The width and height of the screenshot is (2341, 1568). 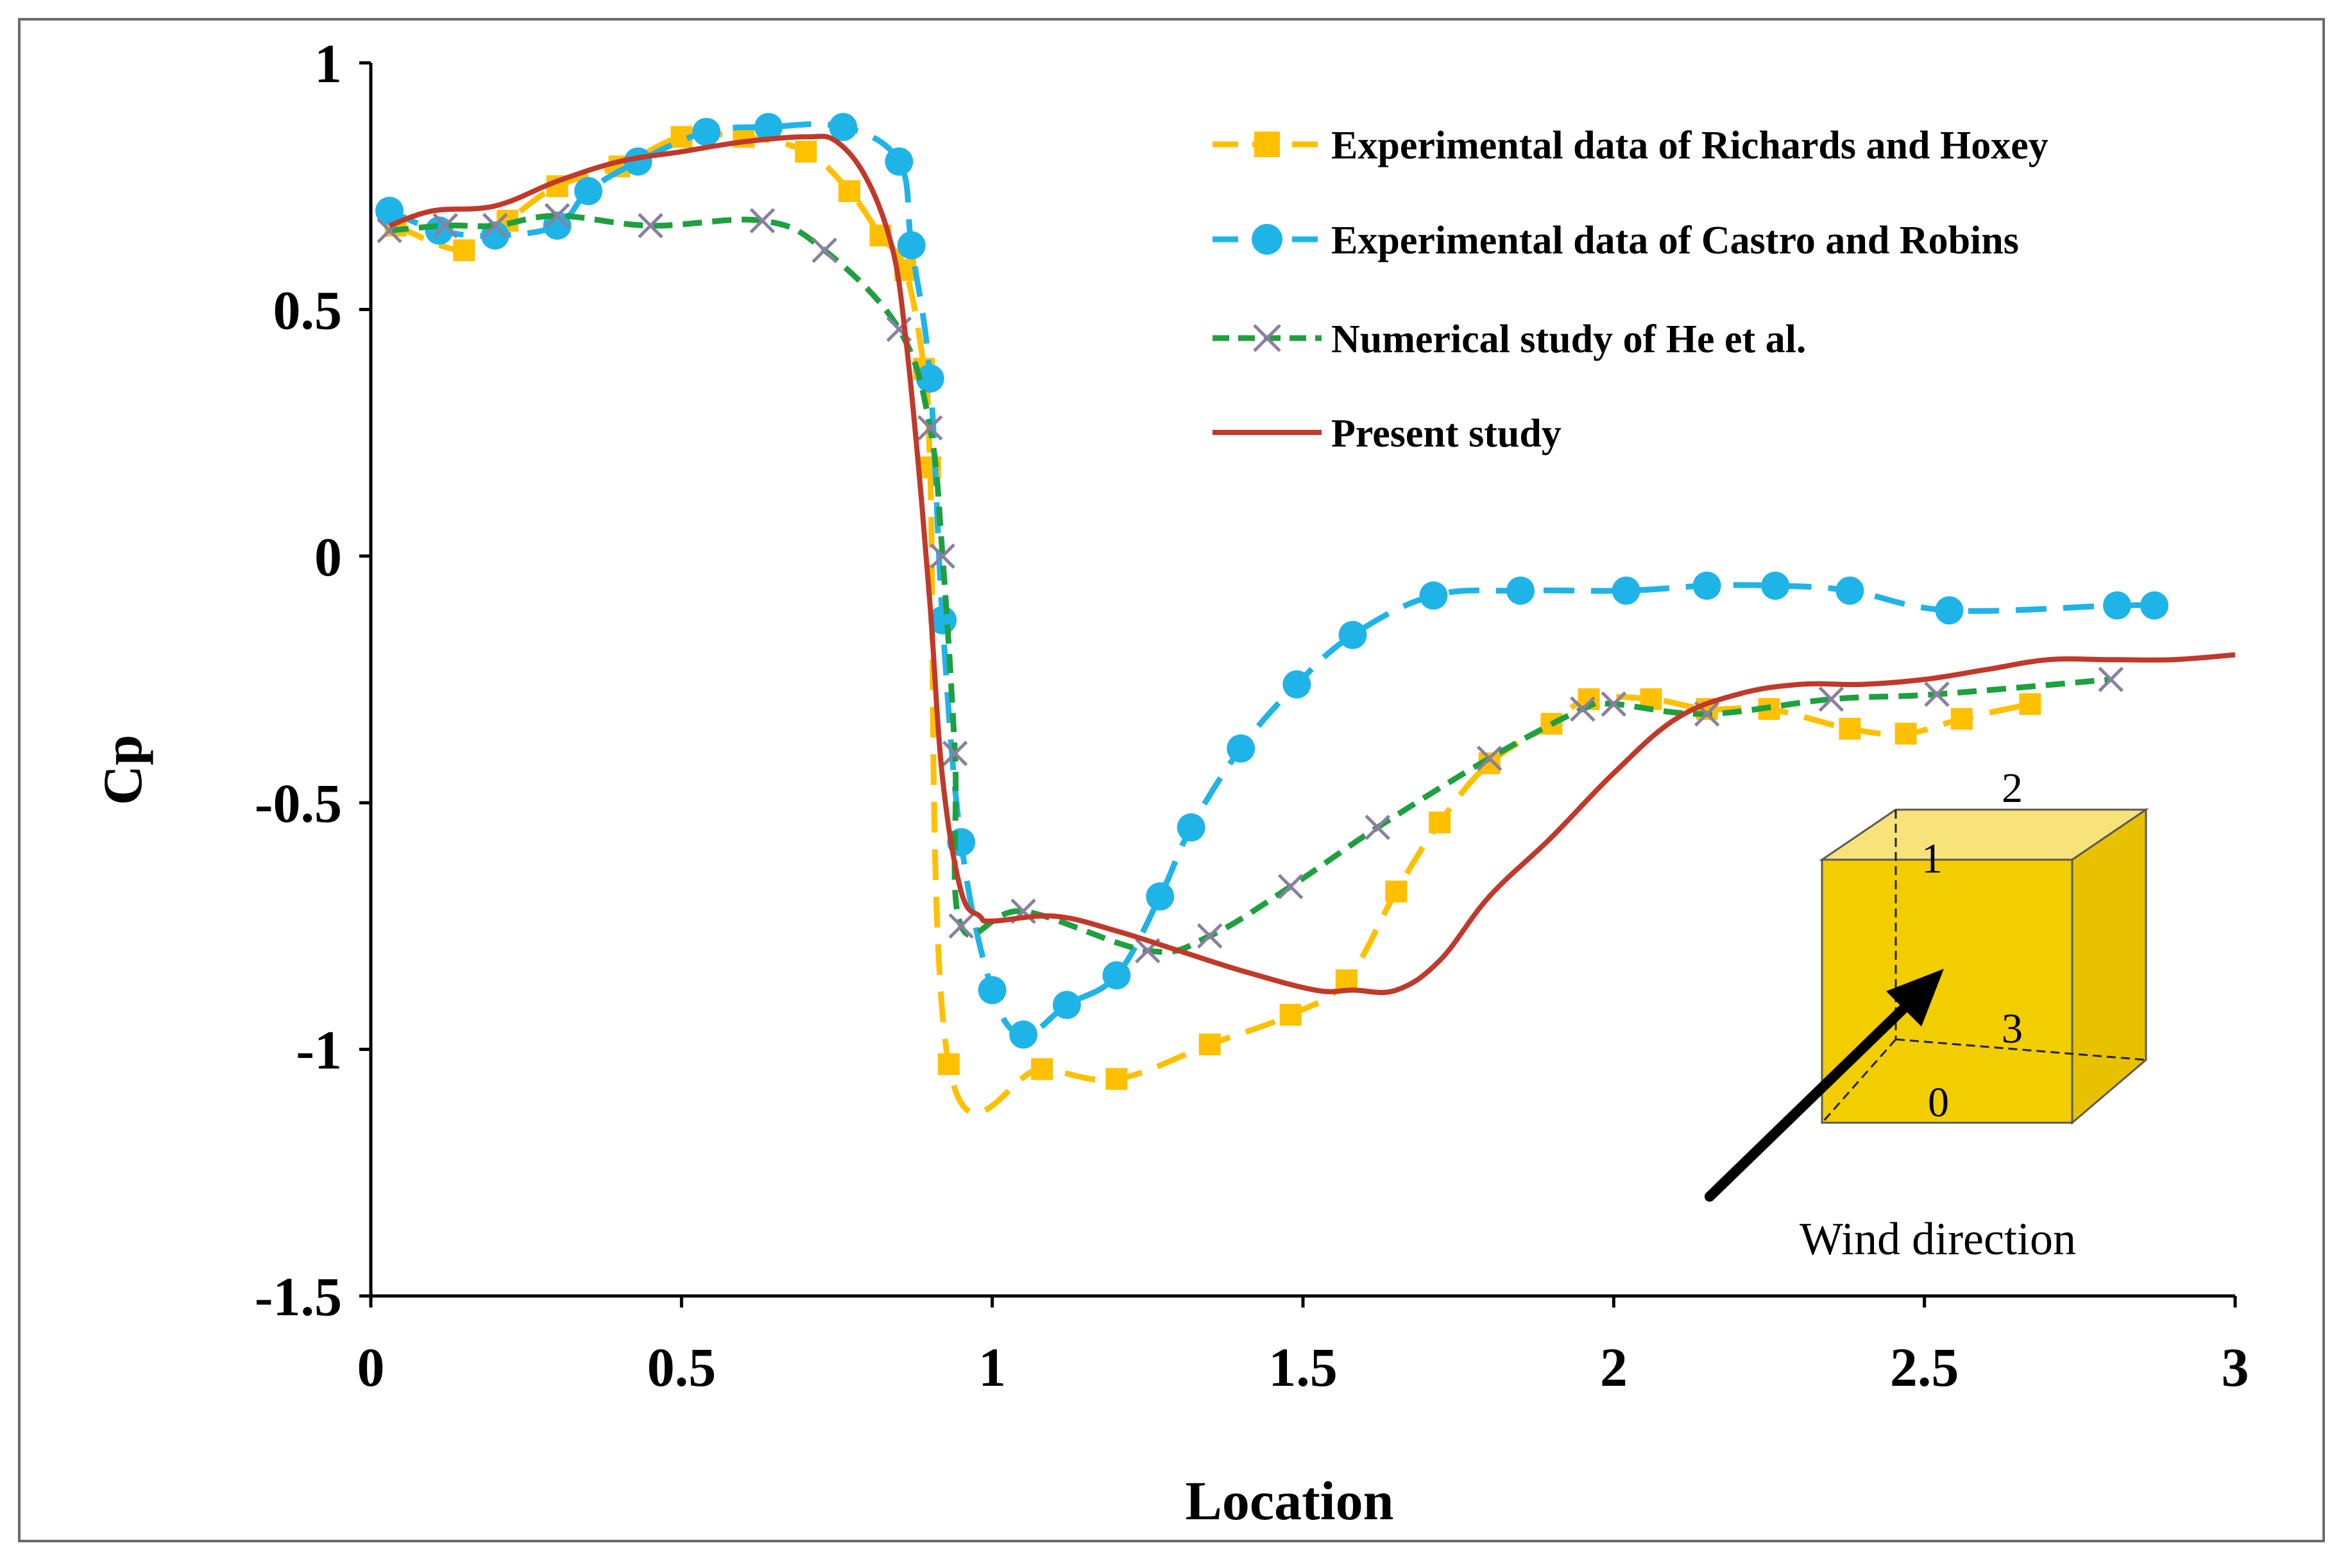 I want to click on x-tick-label: 1, so click(x=992, y=1367).